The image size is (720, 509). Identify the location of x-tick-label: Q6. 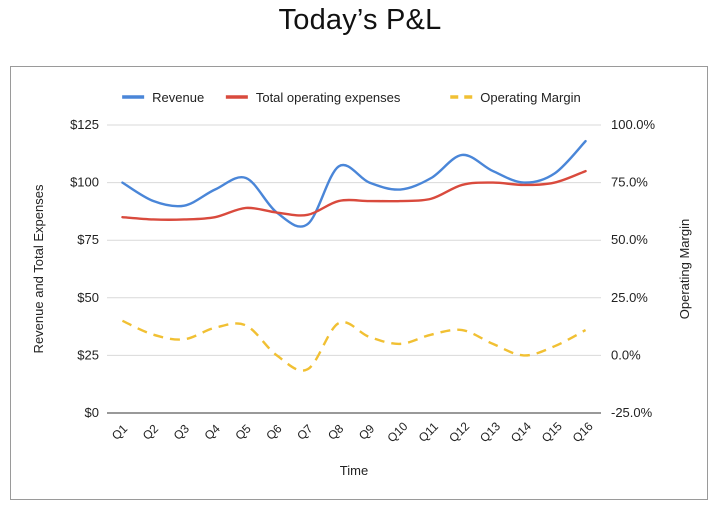
(273, 431).